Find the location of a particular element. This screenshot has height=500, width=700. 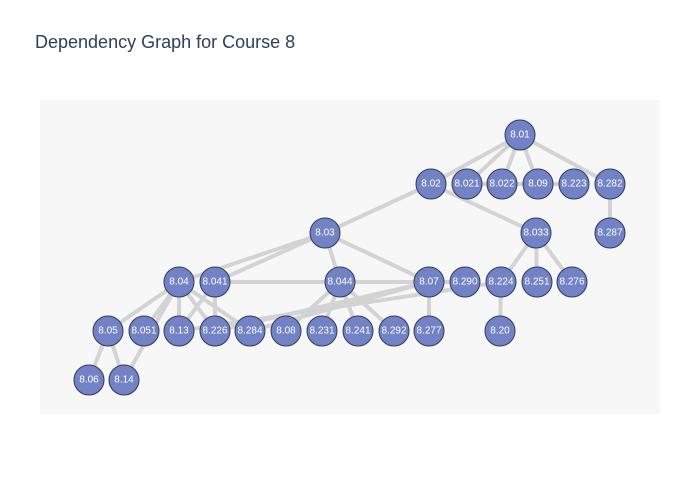

node-label-8-05: 8.05 is located at coordinates (108, 331).